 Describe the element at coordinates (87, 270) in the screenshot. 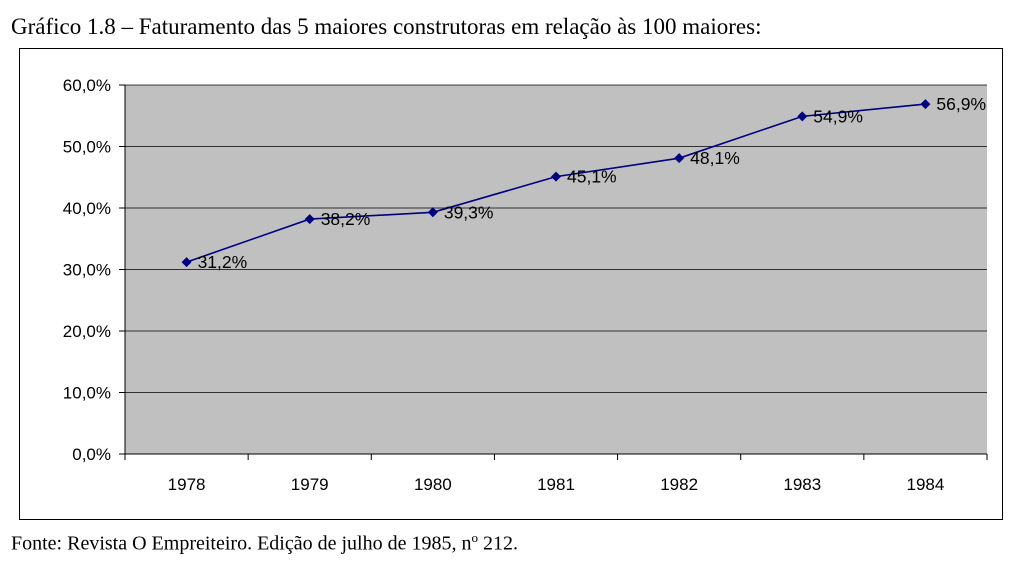

I see `y-tick-label: 30,0%` at that location.